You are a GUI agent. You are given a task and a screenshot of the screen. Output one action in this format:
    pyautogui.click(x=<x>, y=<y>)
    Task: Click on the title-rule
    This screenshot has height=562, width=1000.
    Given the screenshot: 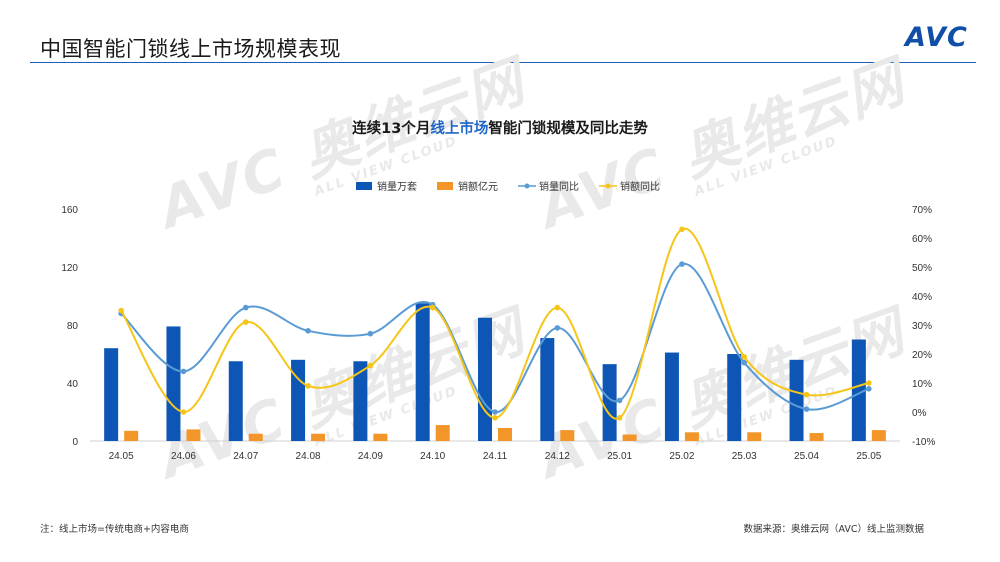 What is the action you would take?
    pyautogui.click(x=503, y=62)
    